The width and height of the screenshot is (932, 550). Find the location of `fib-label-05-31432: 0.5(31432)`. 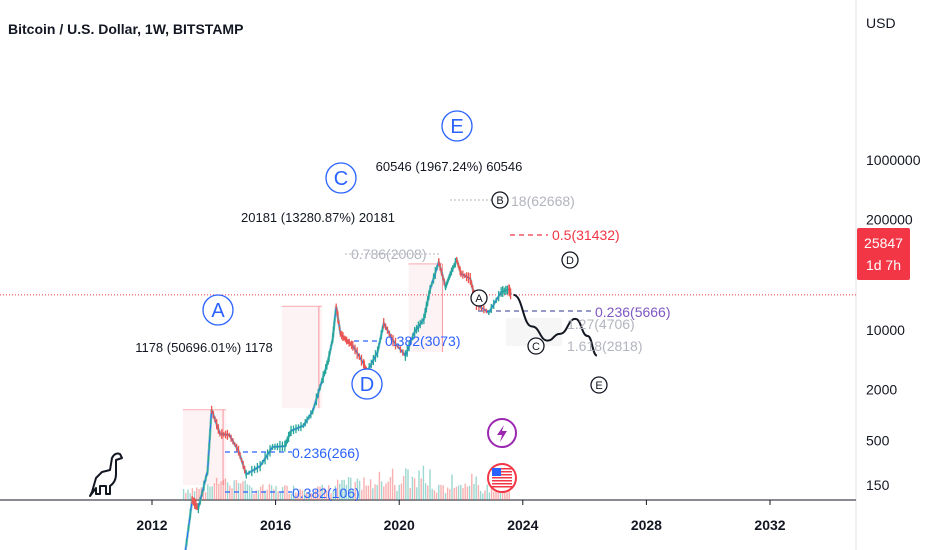

fib-label-05-31432: 0.5(31432) is located at coordinates (586, 235).